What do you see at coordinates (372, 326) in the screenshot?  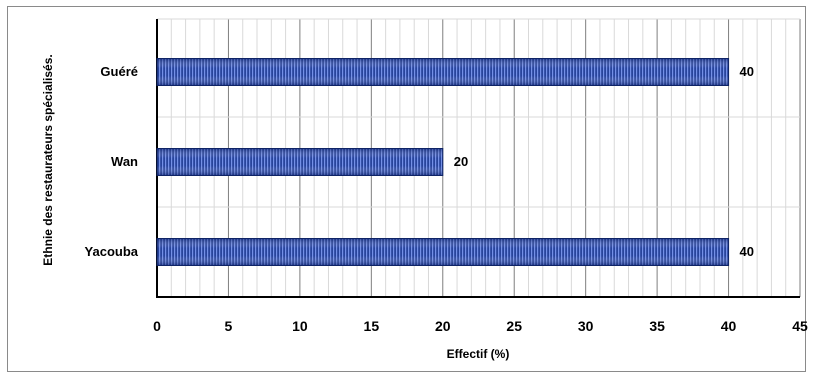 I see `x-tick-label: 15` at bounding box center [372, 326].